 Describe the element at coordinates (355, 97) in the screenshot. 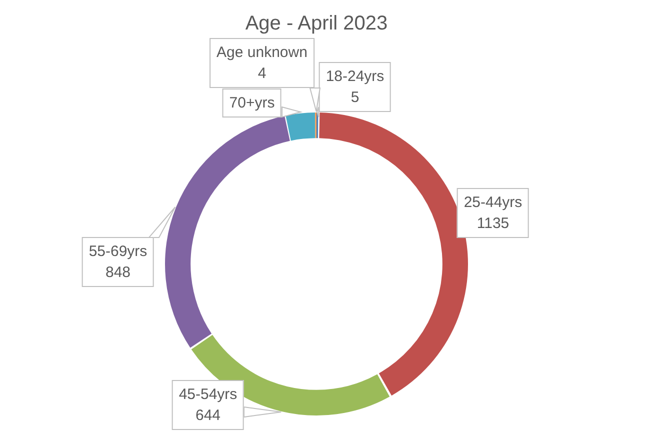

I see `data-label: 5` at that location.